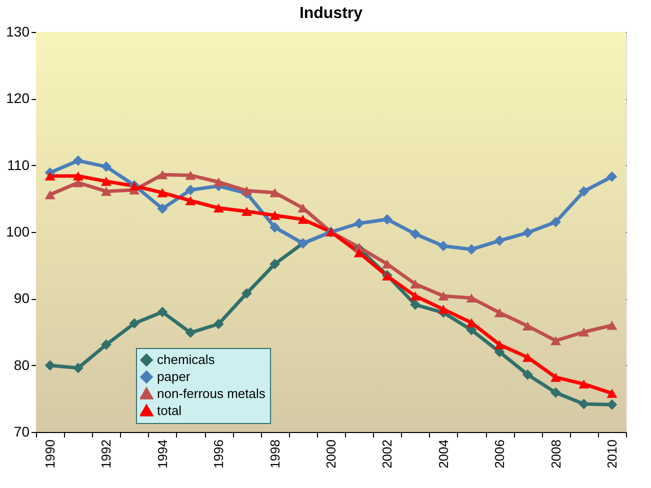  I want to click on y-tick-label: 90, so click(22, 298).